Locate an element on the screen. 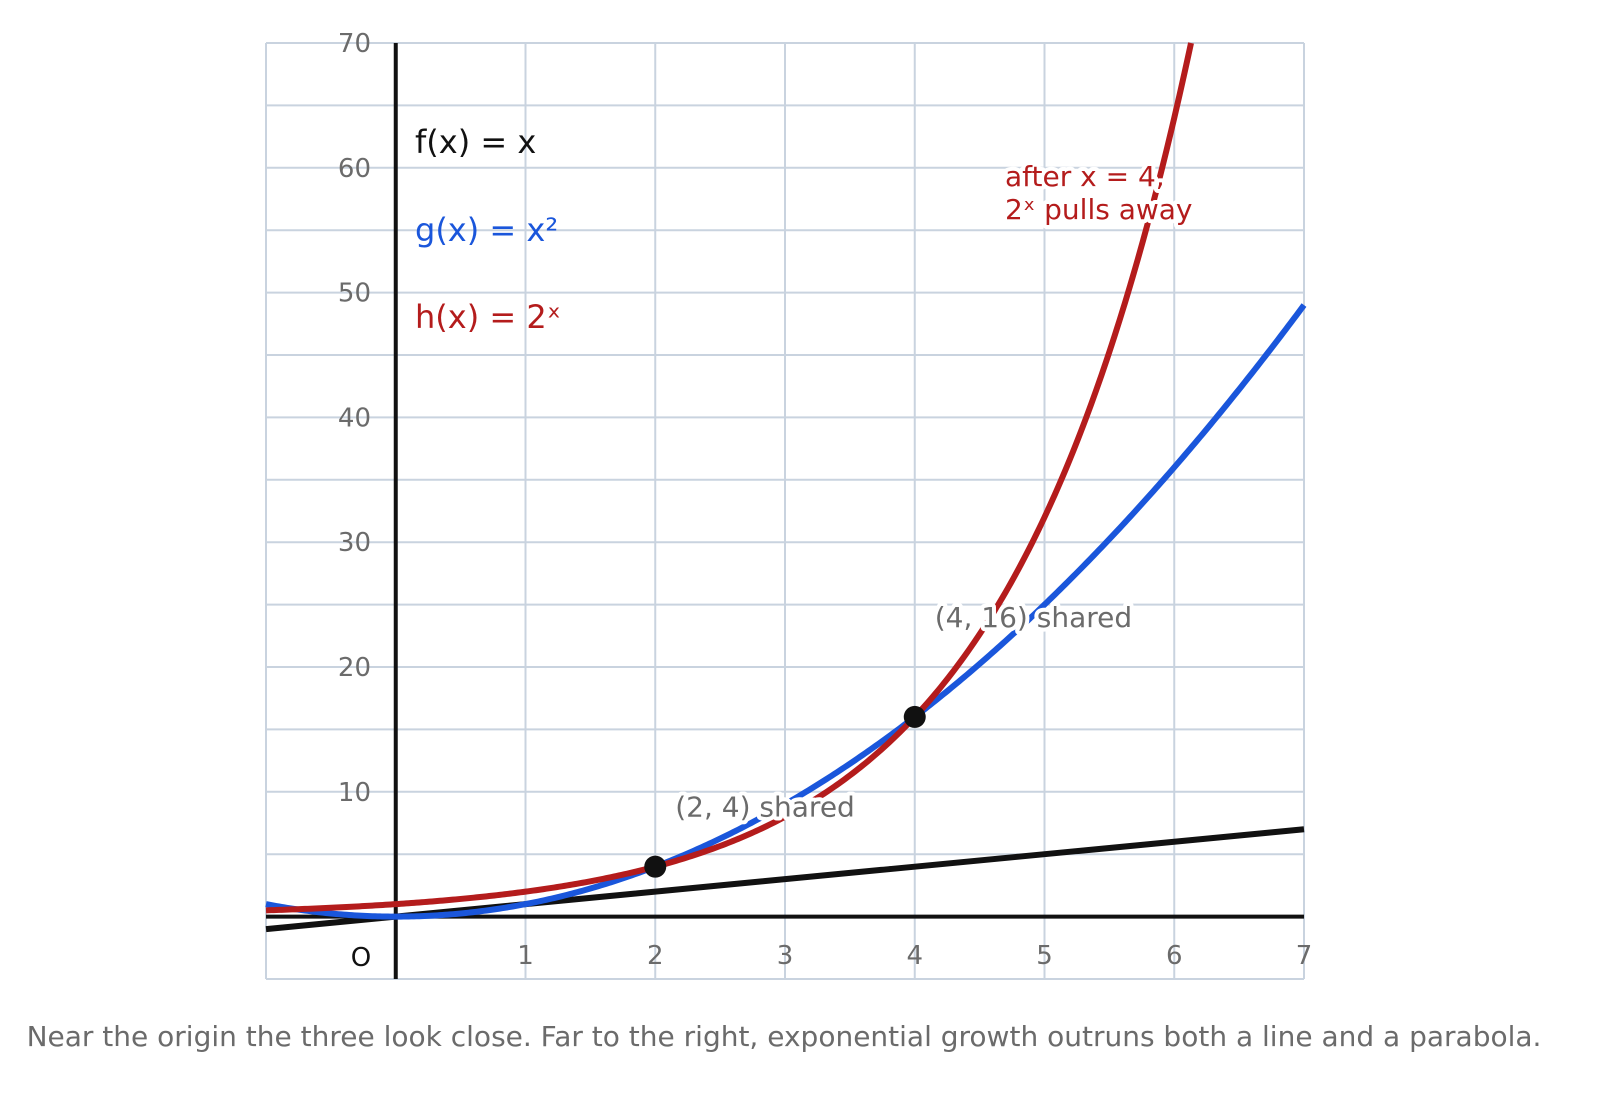 Image resolution: width=1618 pixels, height=1104 pixels. legend-h: h(x) = 2ˣ is located at coordinates (488, 317).